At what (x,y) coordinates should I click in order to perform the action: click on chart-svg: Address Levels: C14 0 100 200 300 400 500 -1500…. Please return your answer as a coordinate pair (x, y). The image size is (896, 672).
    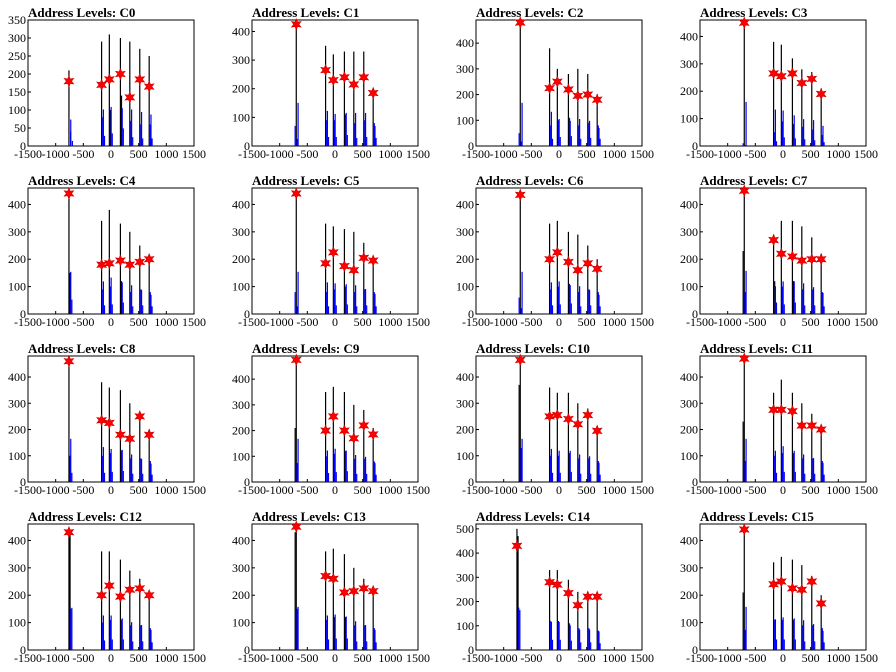
    Looking at the image, I should click on (555, 587).